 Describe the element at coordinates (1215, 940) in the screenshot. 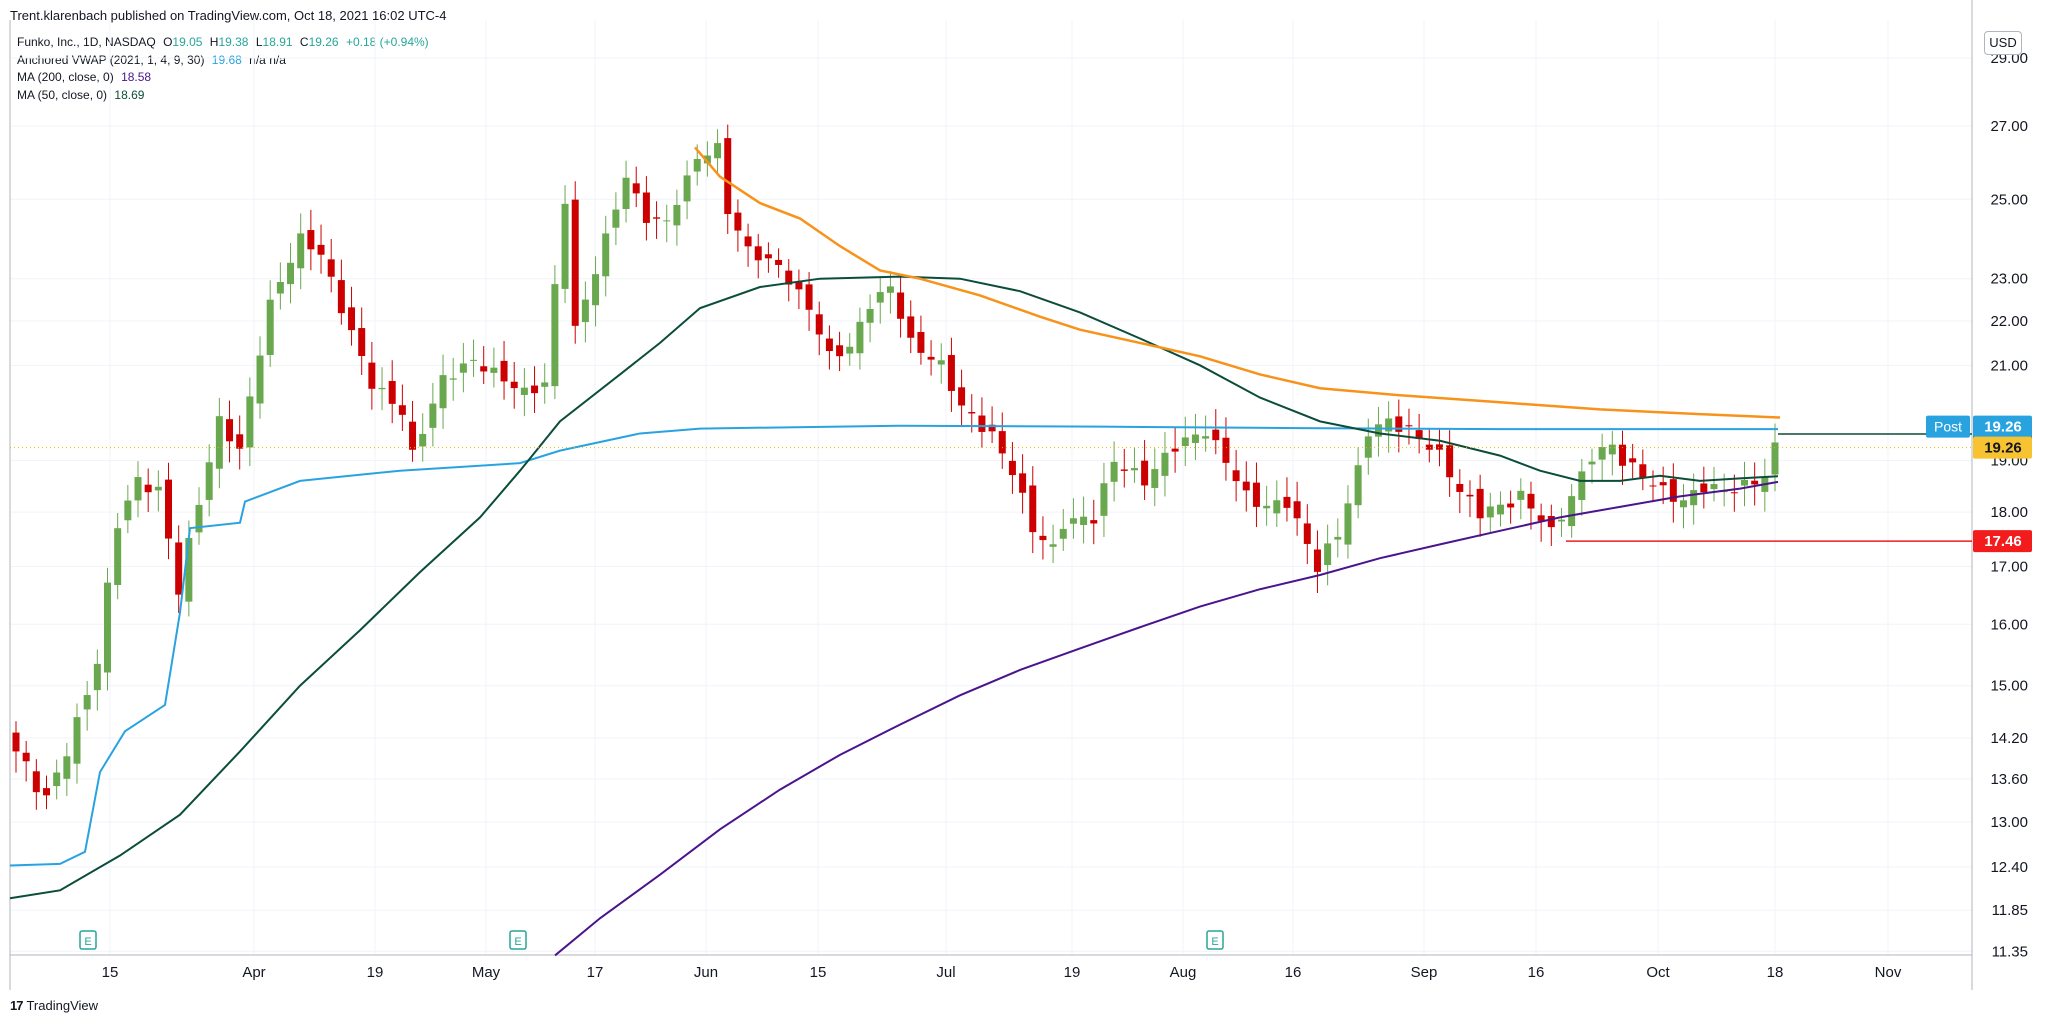

I see `earnings-marker-box` at that location.